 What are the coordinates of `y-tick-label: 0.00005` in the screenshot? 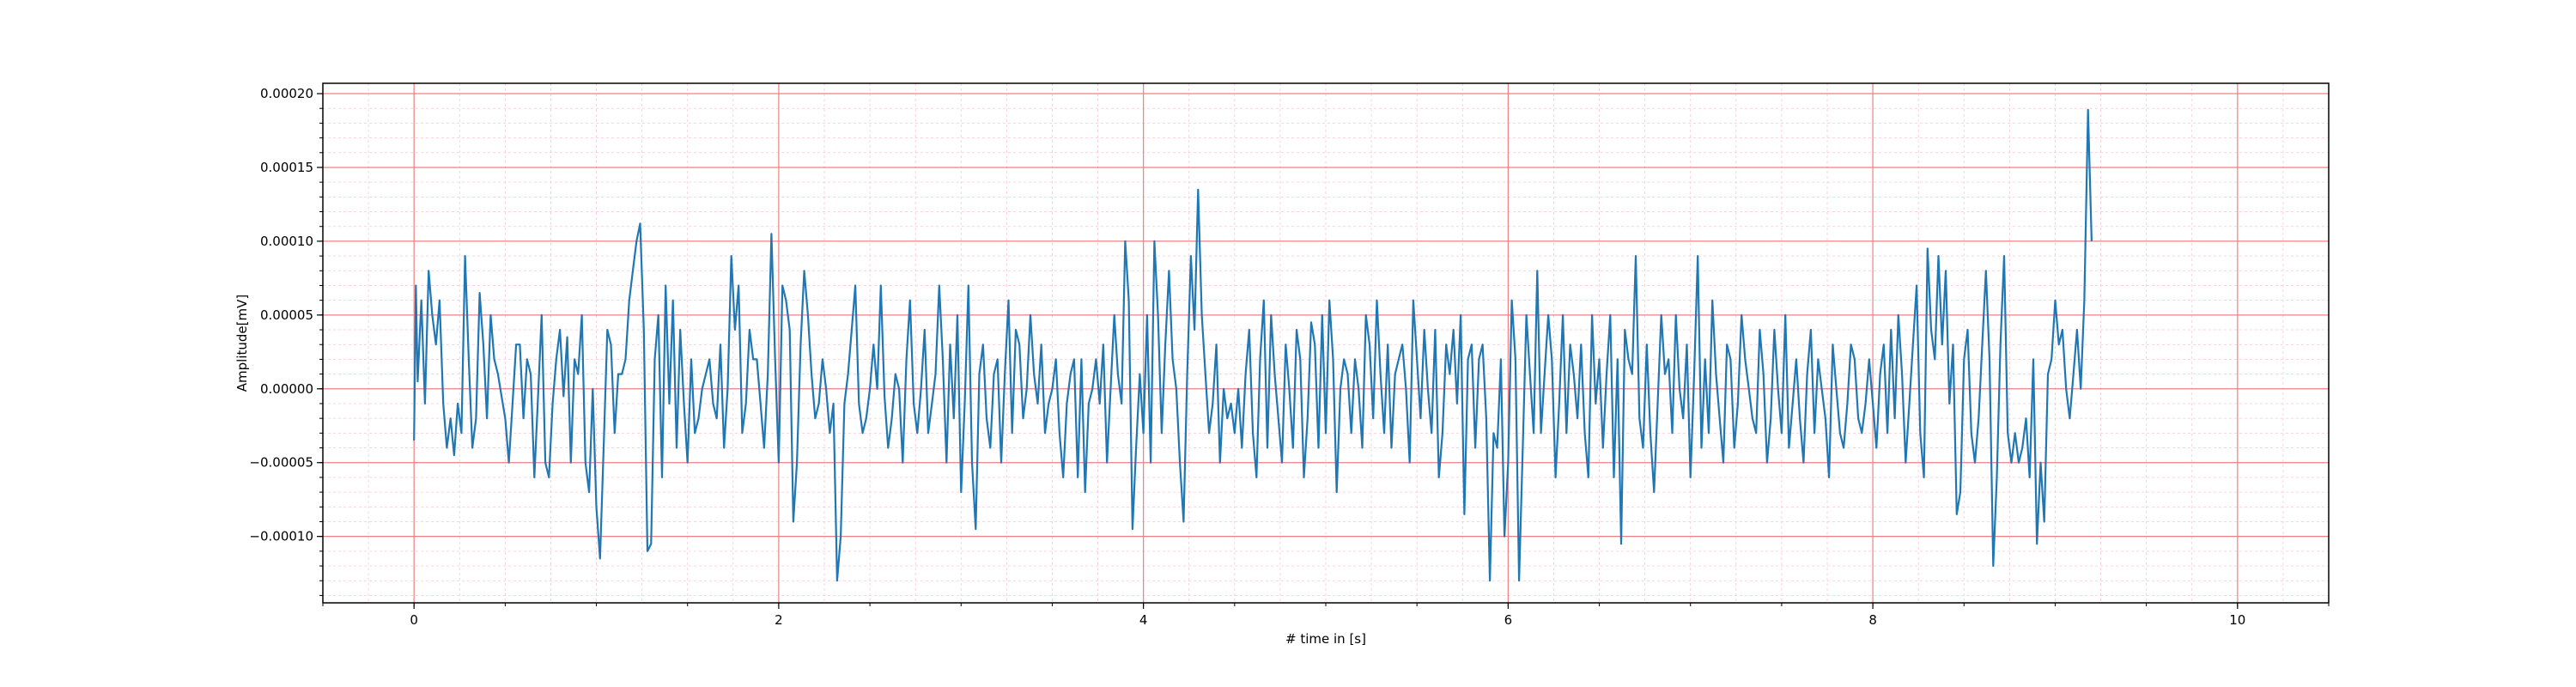 It's located at (286, 315).